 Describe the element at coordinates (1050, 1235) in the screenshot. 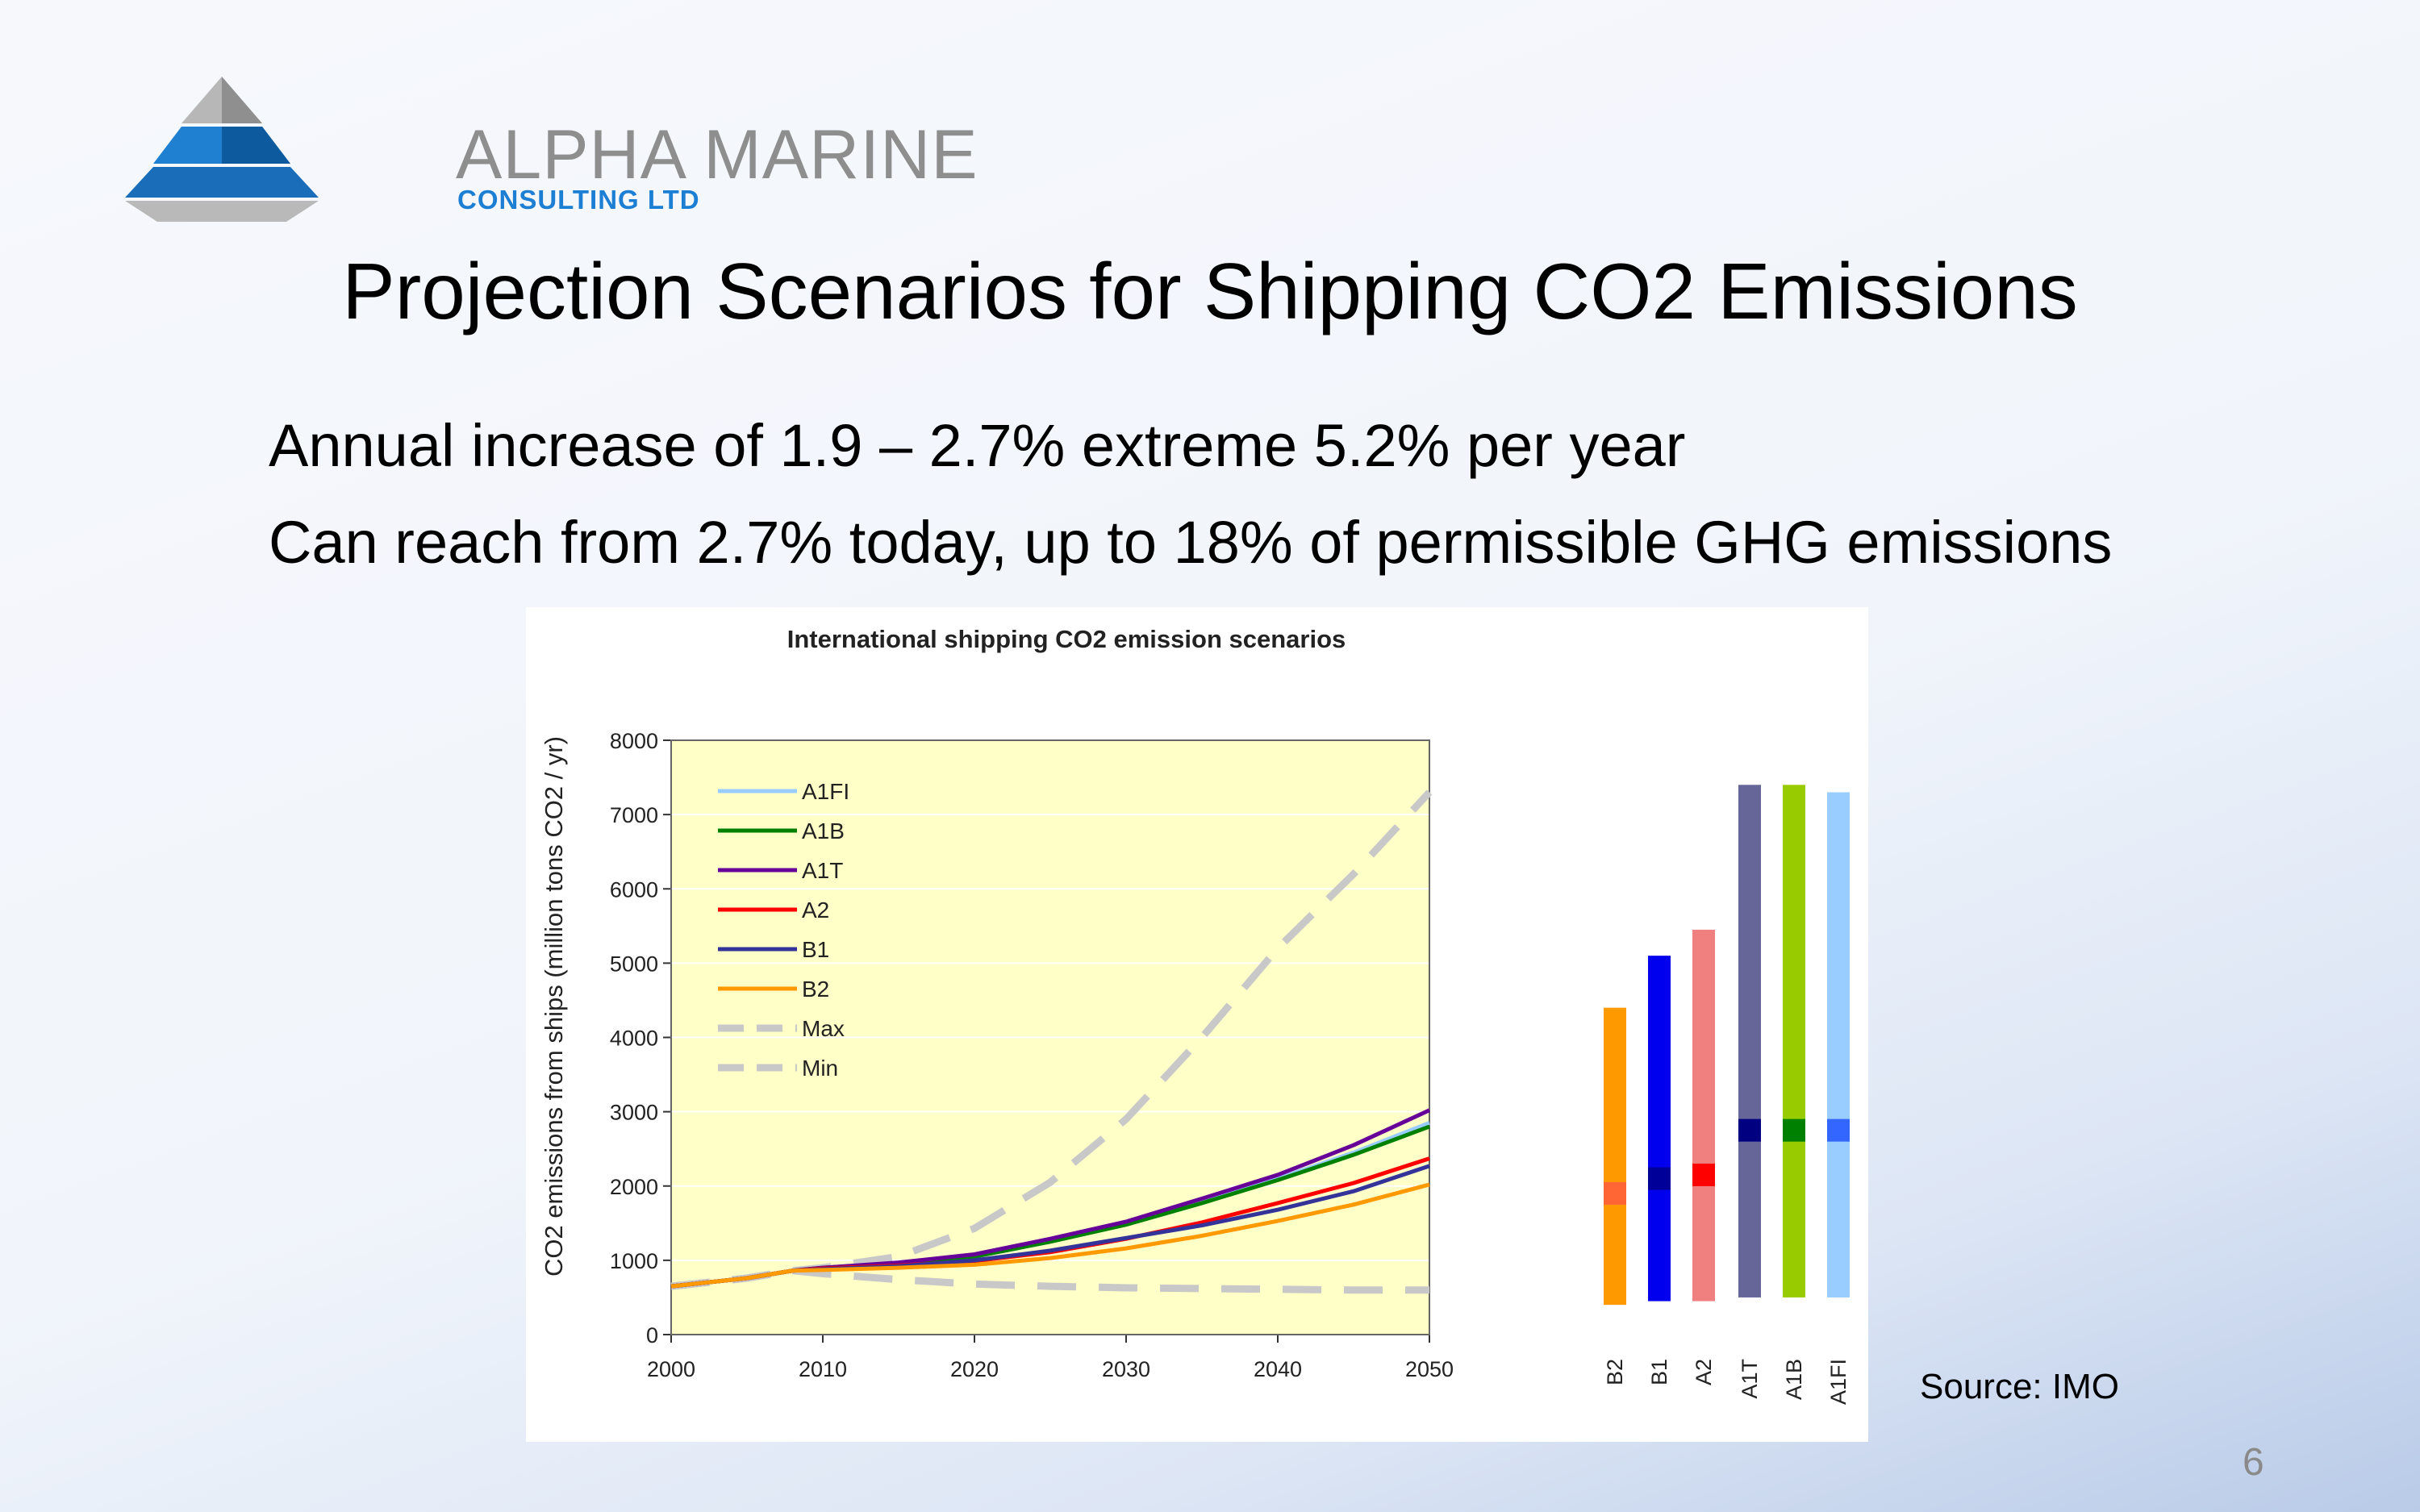

I see `series-line-b2` at that location.